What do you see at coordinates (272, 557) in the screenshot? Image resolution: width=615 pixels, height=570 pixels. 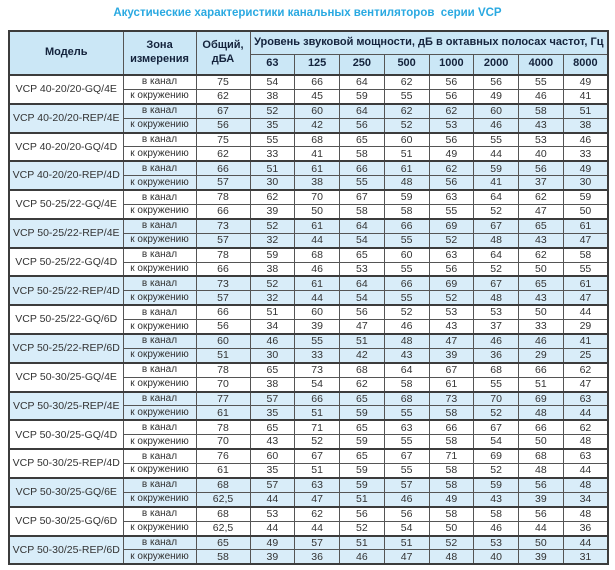 I see `spl-value-63hz: 39` at bounding box center [272, 557].